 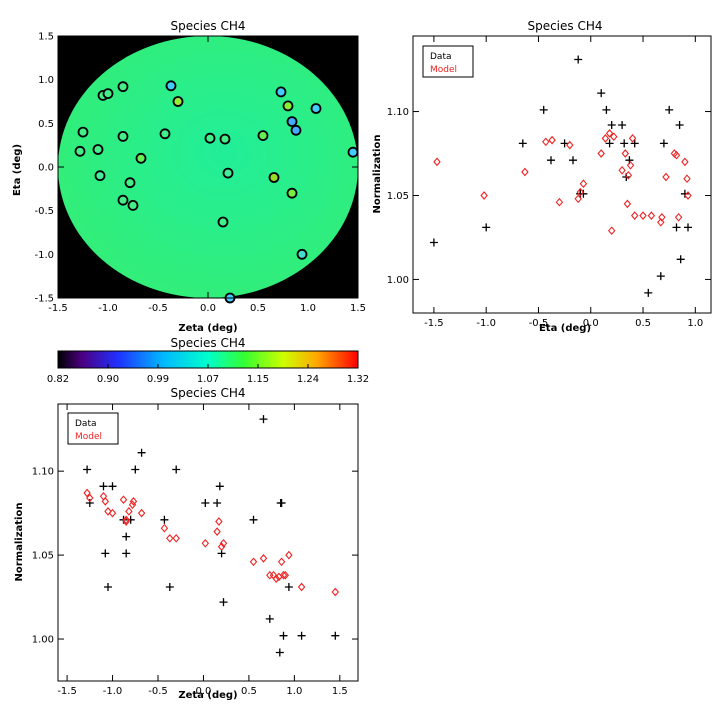 What do you see at coordinates (358, 308) in the screenshot?
I see `map-xtick-label-6: 1.5` at bounding box center [358, 308].